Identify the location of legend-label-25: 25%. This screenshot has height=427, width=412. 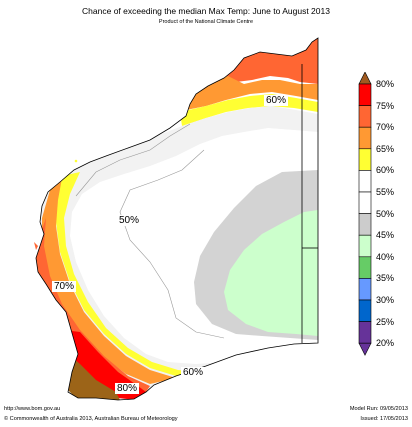
(385, 321).